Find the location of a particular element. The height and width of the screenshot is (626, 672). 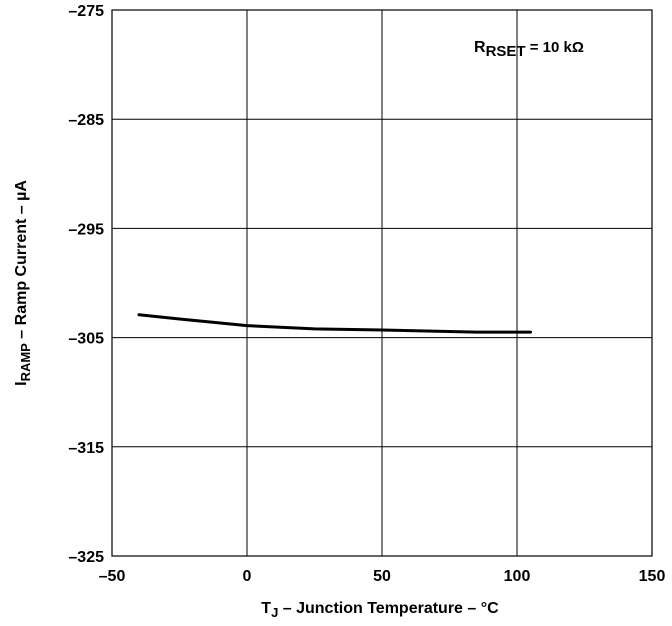

rset-annotation: RRSET = 10 kΩ is located at coordinates (529, 49).